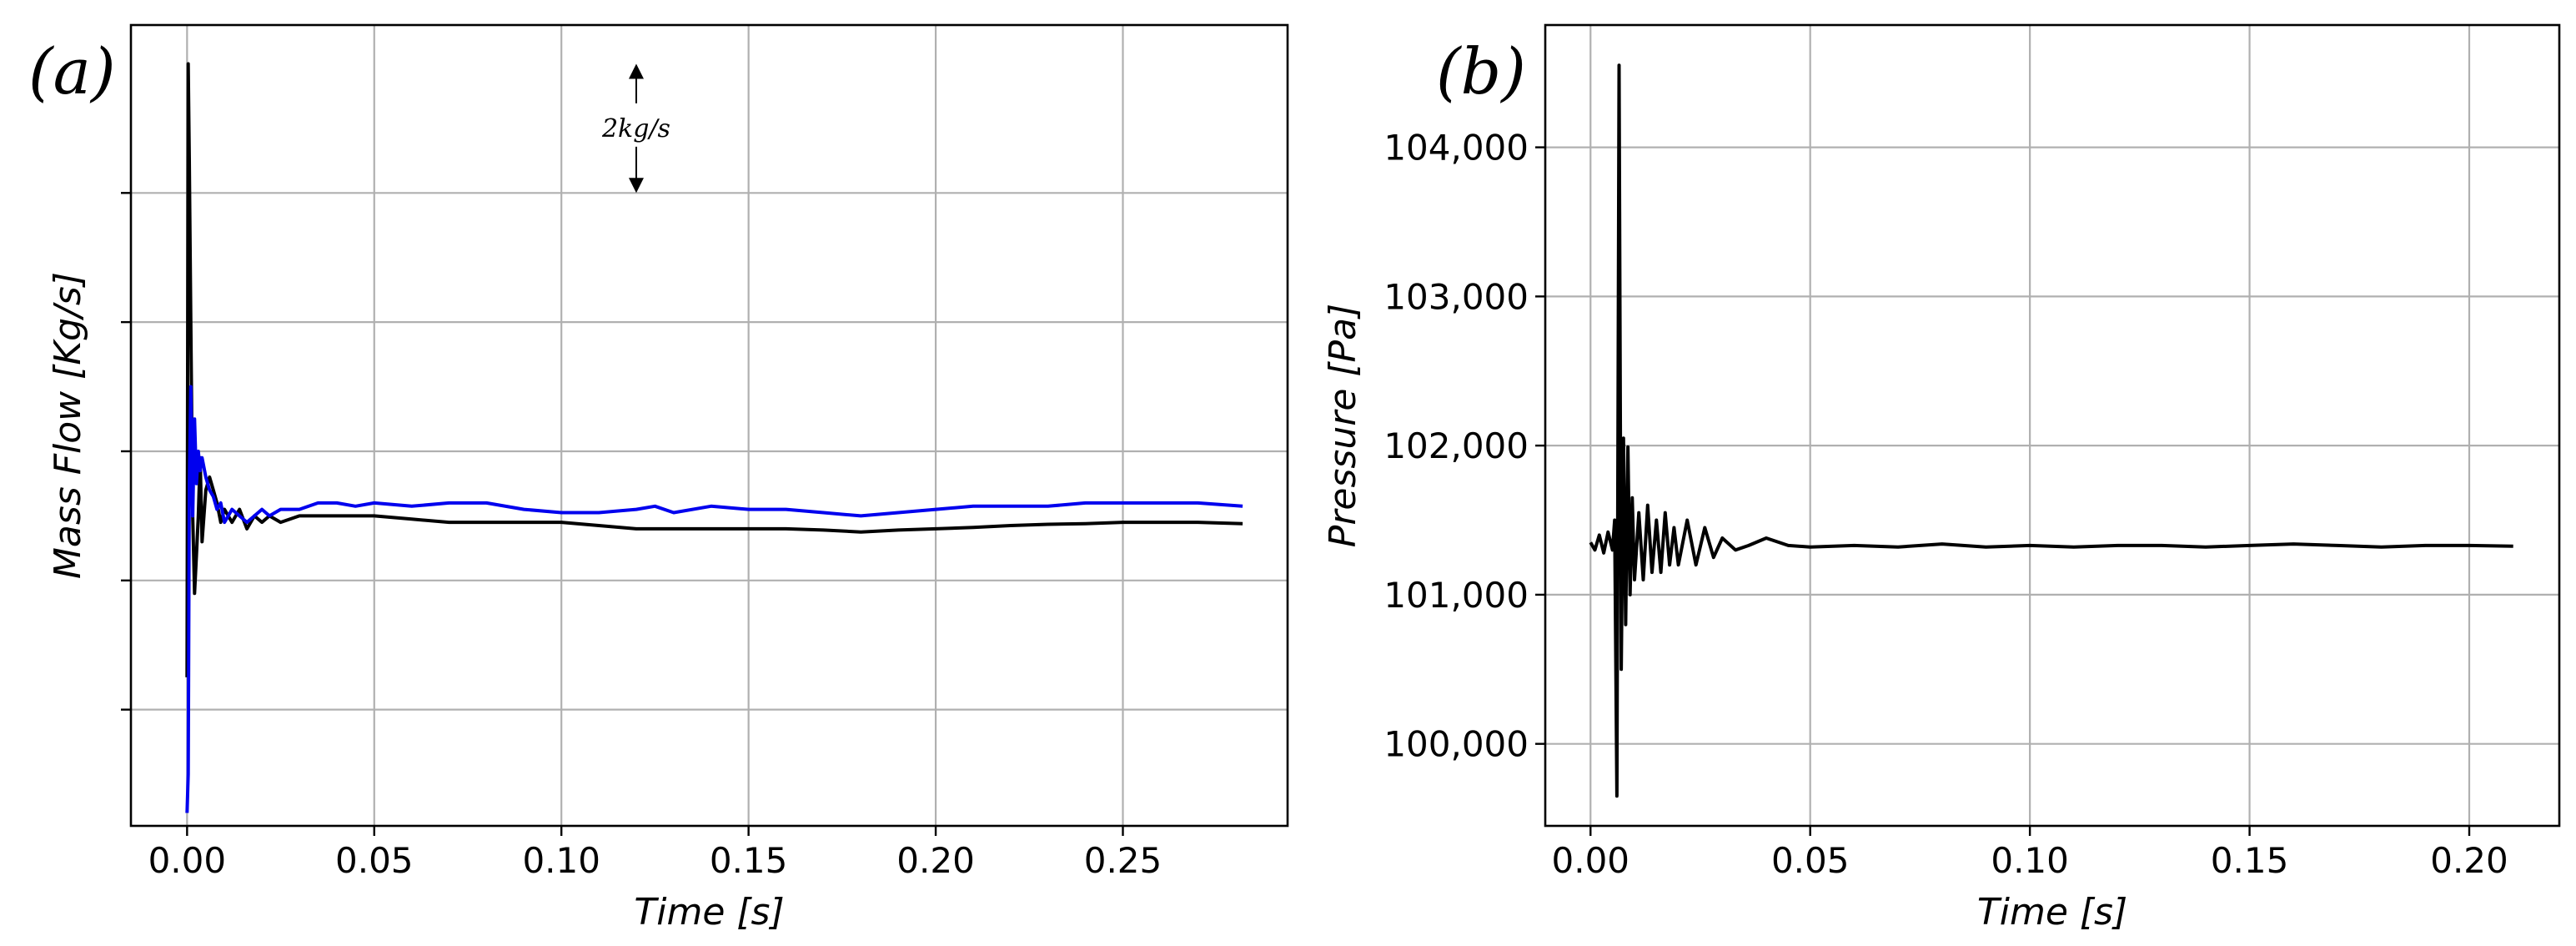 Image resolution: width=2576 pixels, height=946 pixels. I want to click on arrow-down-icon, so click(636, 186).